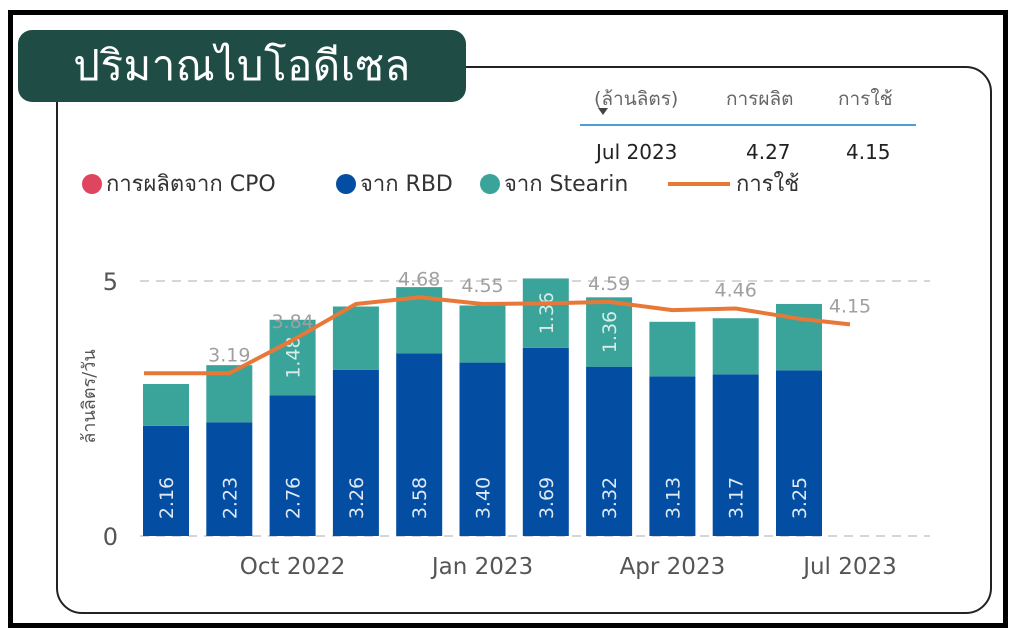 The image size is (1024, 642). I want to click on data-label-rbd: 3.13, so click(673, 498).